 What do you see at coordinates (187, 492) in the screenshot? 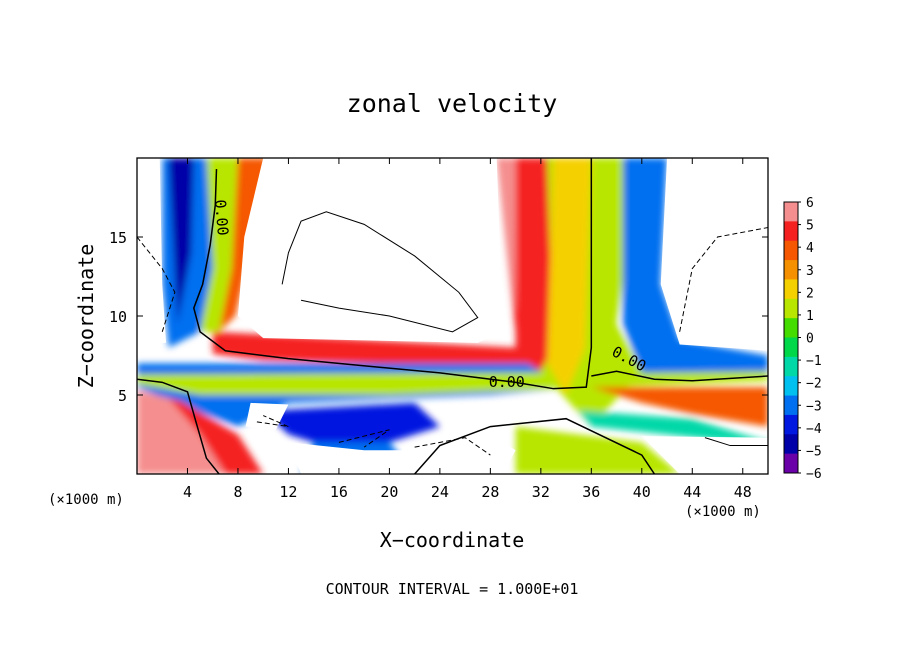
I see `x-tick-label: 4` at bounding box center [187, 492].